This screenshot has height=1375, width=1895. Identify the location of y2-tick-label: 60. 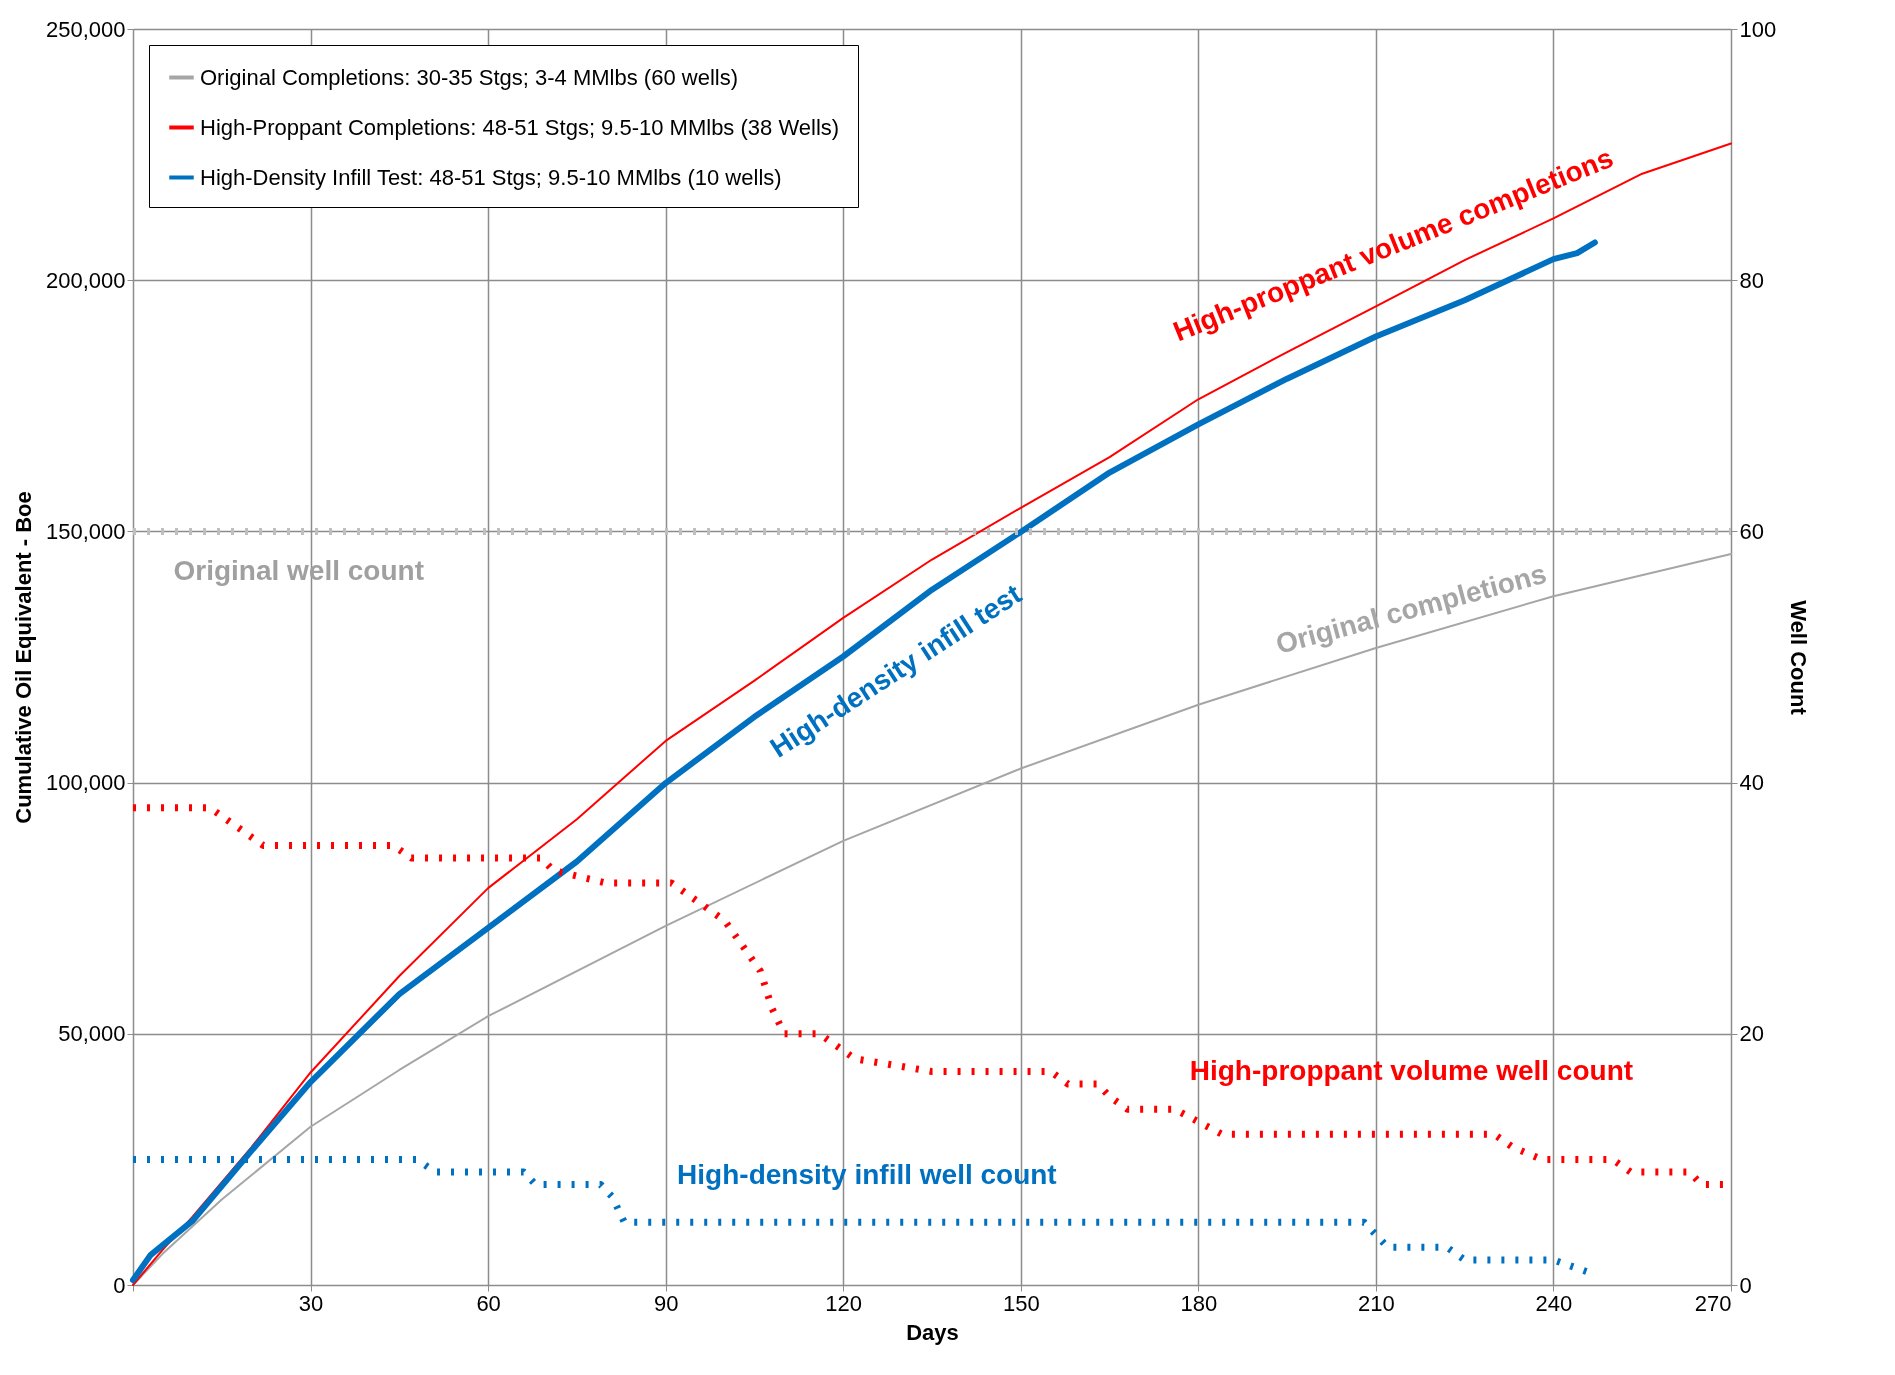
(1751, 531).